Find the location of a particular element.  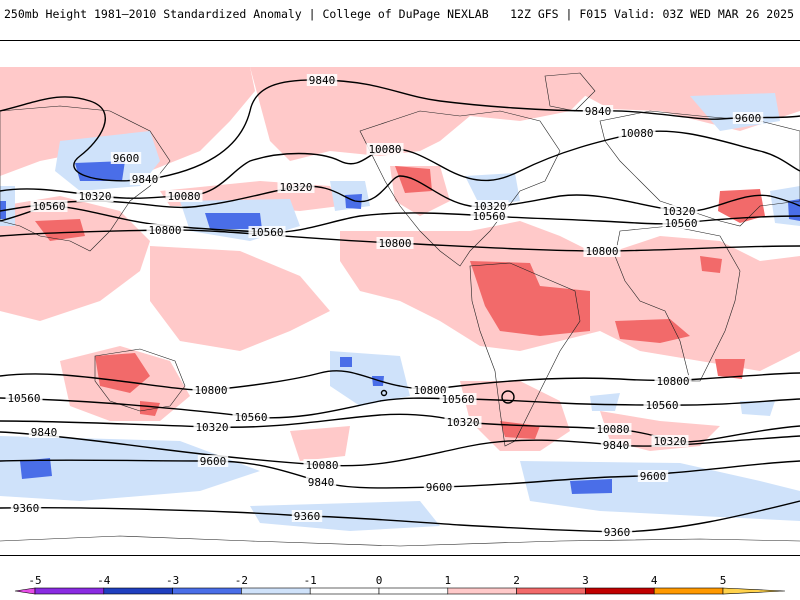

contour-line is located at coordinates (400, 516).